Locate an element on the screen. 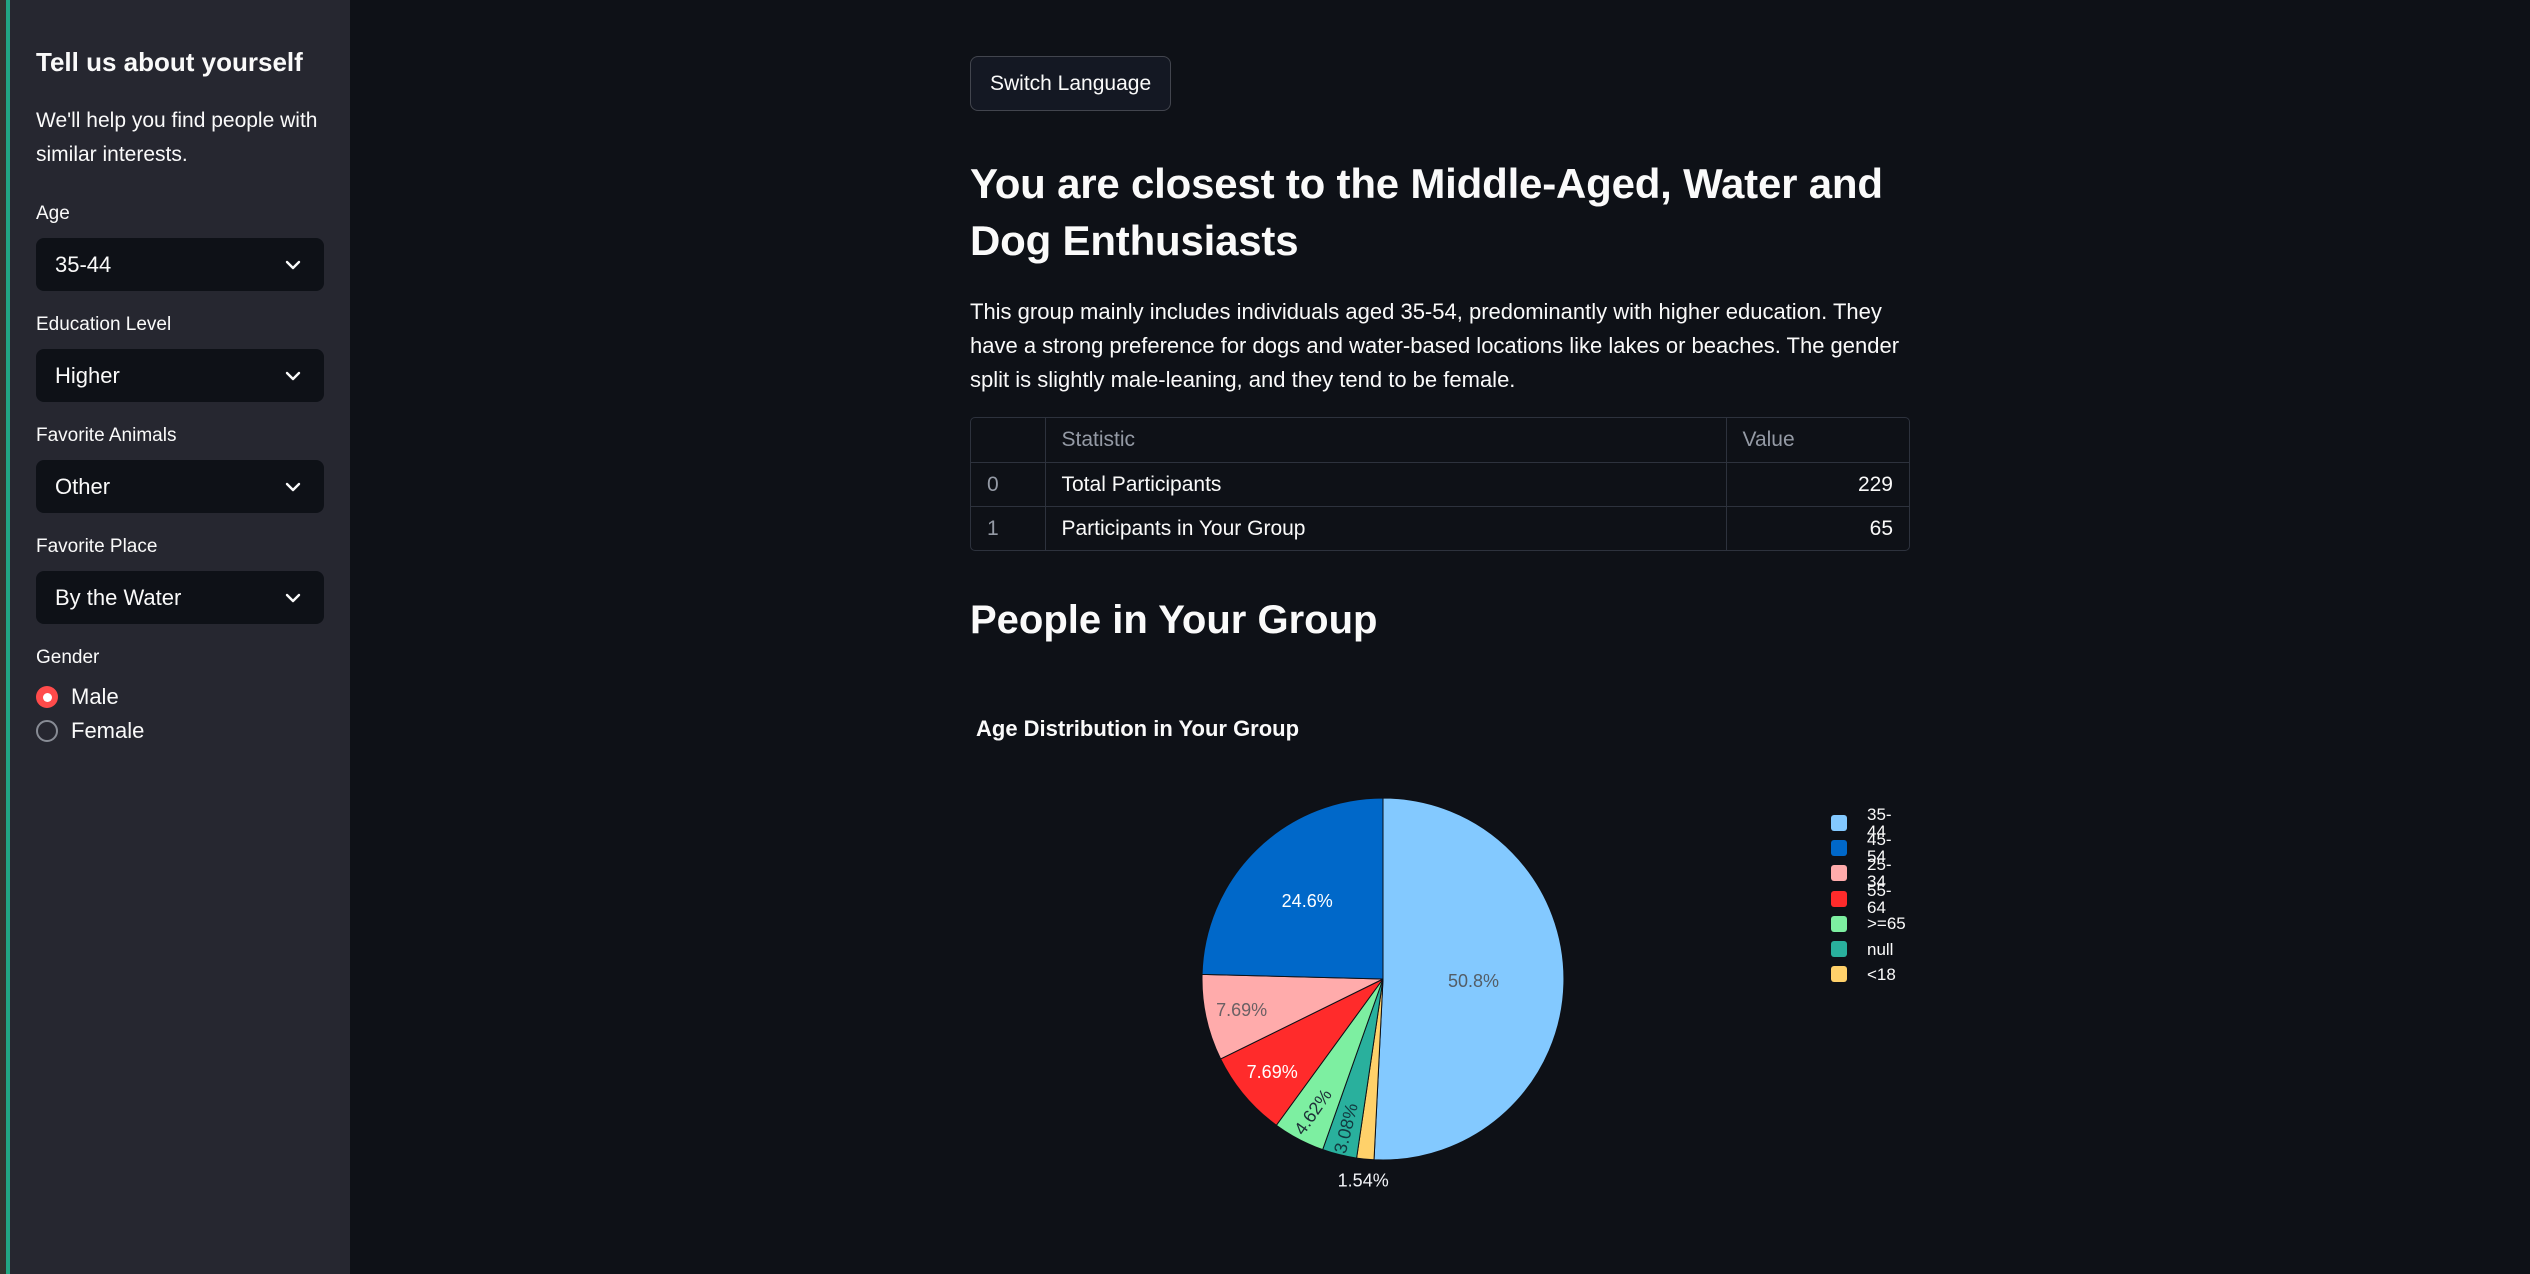 This screenshot has height=1274, width=2530. gender-label: Gender is located at coordinates (68, 657).